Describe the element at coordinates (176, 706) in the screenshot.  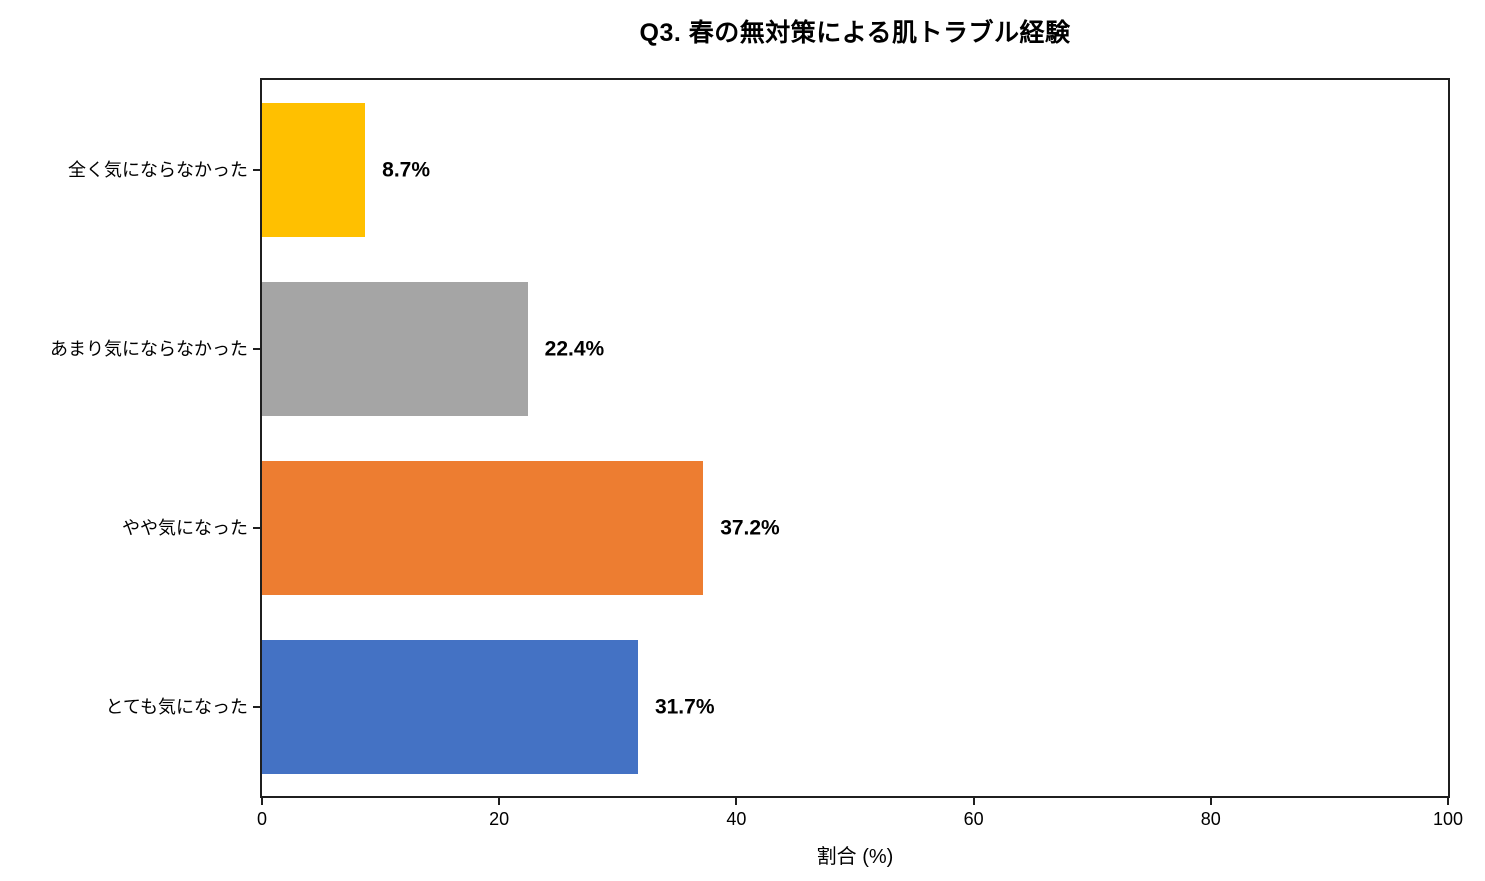
I see `category-label: とても気になった` at that location.